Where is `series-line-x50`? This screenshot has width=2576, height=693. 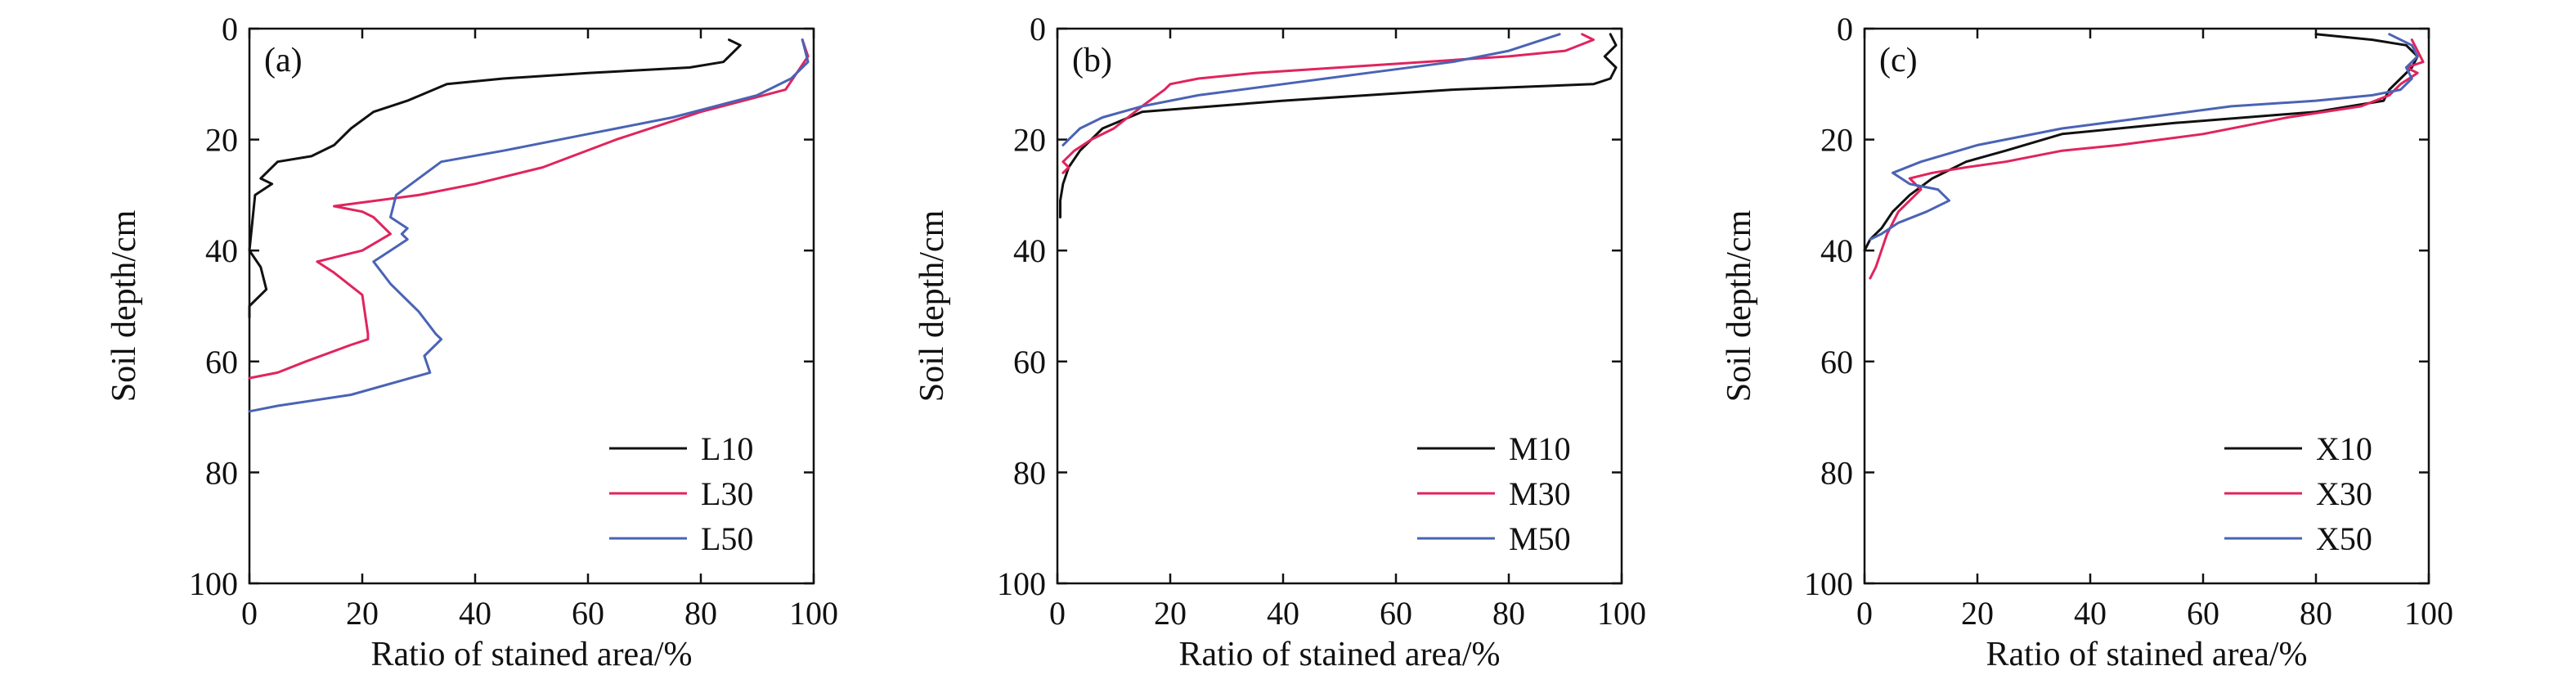 series-line-x50 is located at coordinates (2144, 137).